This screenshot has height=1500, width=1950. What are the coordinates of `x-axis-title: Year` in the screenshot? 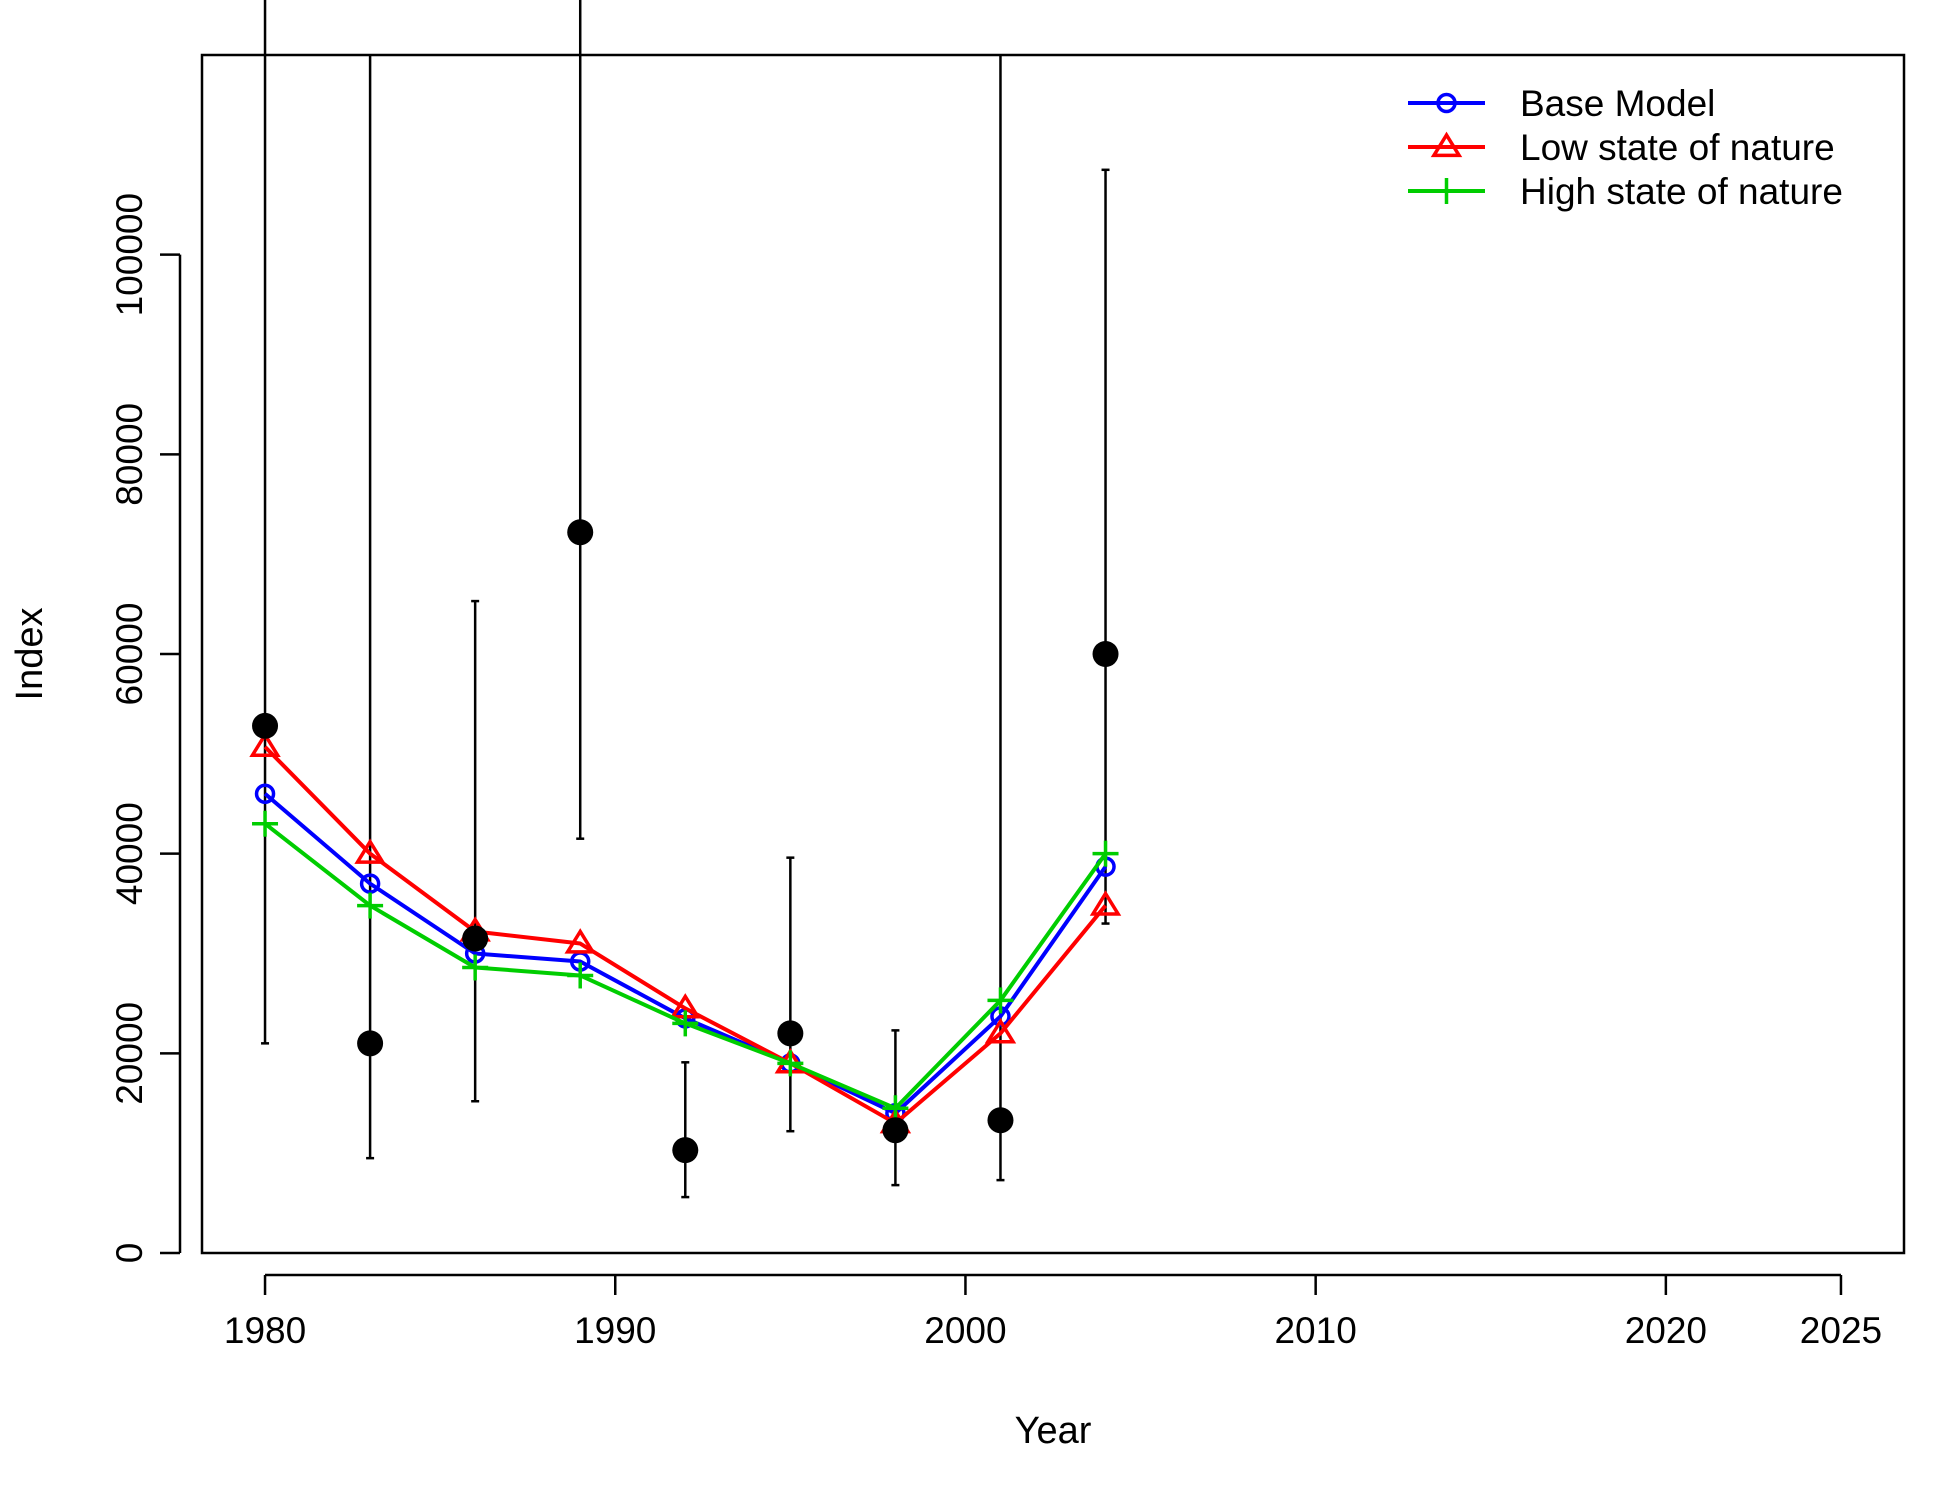 It's located at (1053, 1431).